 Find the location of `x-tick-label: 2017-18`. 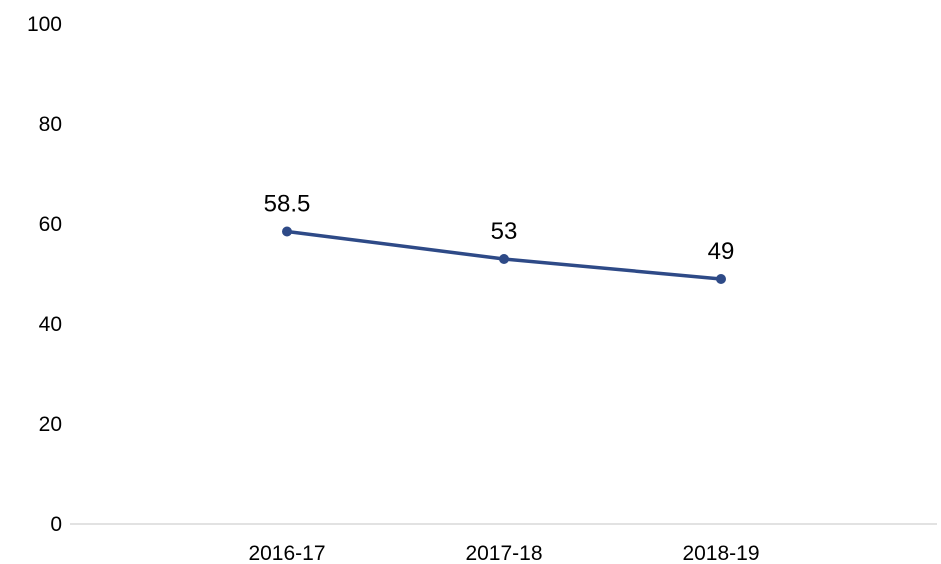

x-tick-label: 2017-18 is located at coordinates (503, 553).